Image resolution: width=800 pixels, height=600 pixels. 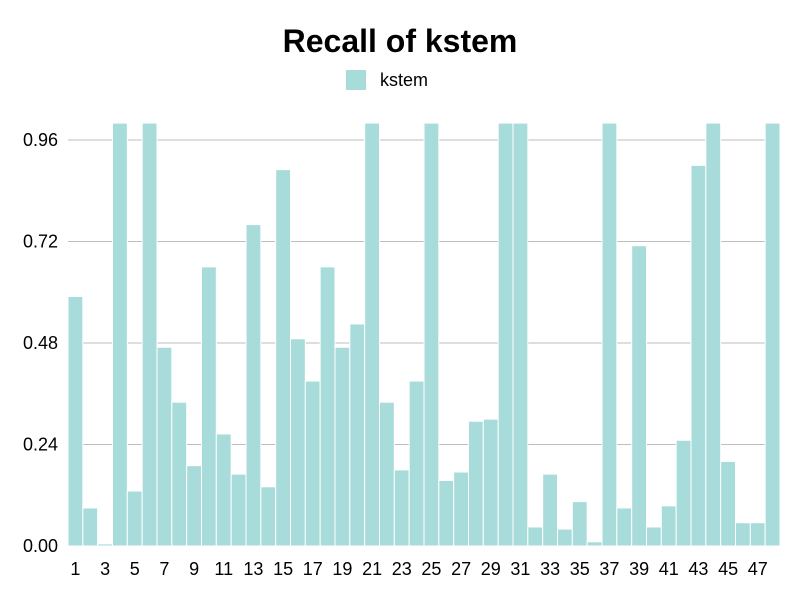 What do you see at coordinates (728, 569) in the screenshot?
I see `x-tick-label: 45` at bounding box center [728, 569].